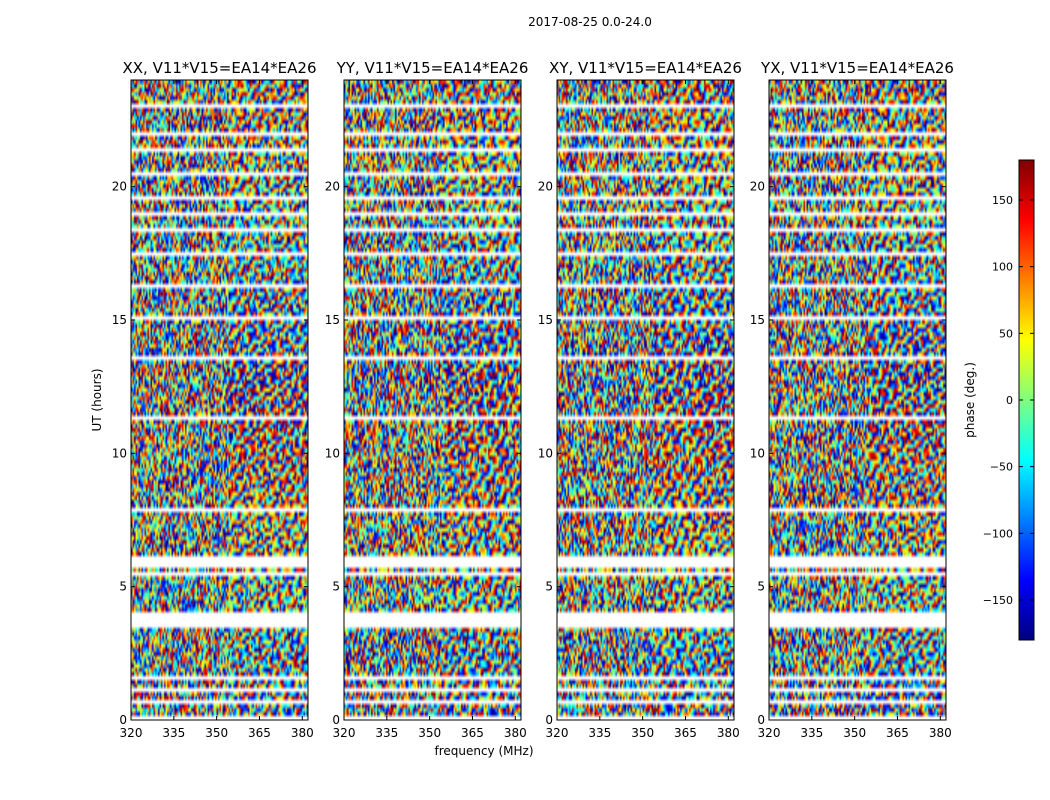 This screenshot has width=1050, height=800. I want to click on colorbar: 150 100 50 0 −50 −100 −150, so click(1009, 400).